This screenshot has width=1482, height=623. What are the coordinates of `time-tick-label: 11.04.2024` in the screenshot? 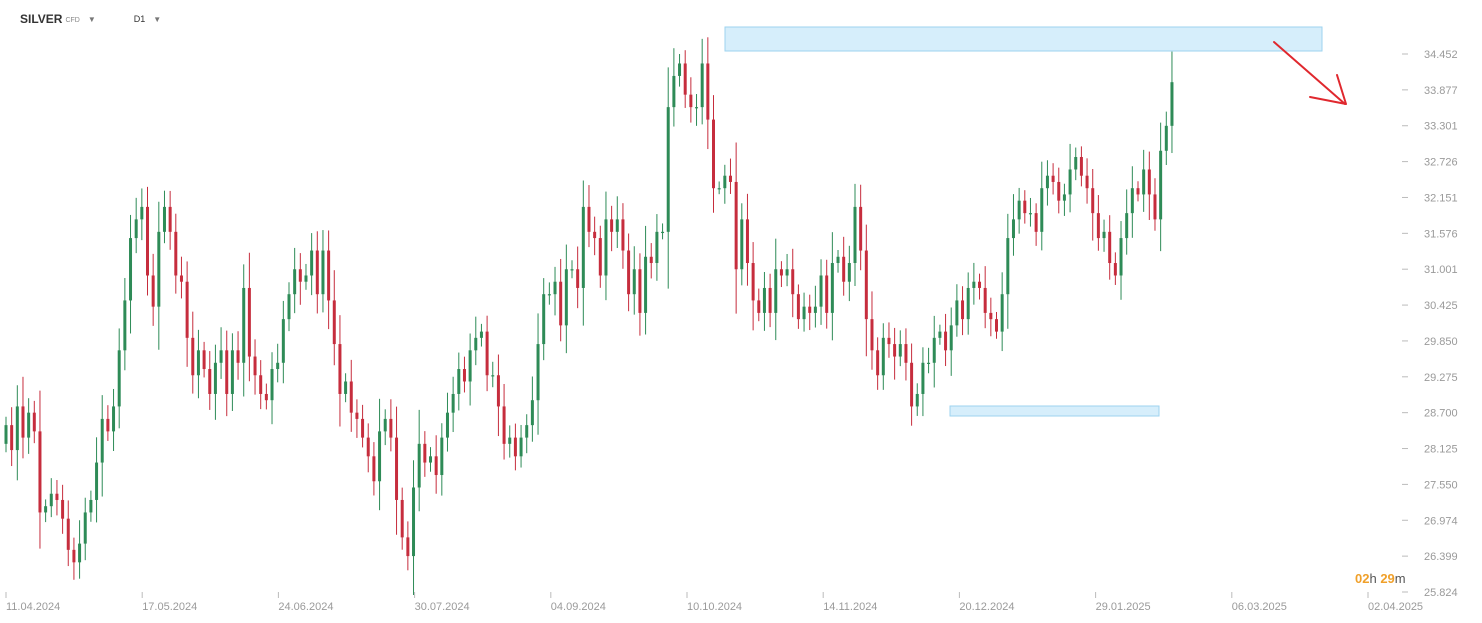 It's located at (33, 607).